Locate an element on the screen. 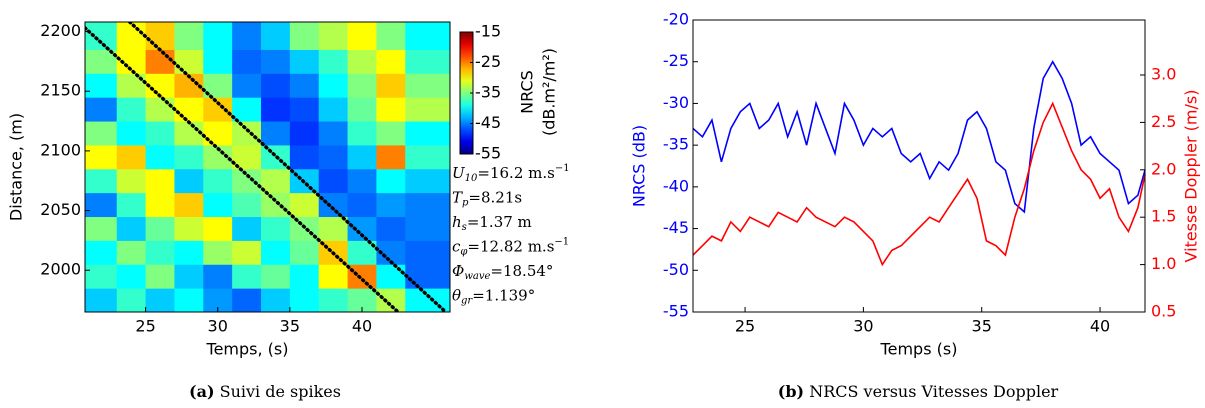  y-tick-label: -30 is located at coordinates (676, 102).